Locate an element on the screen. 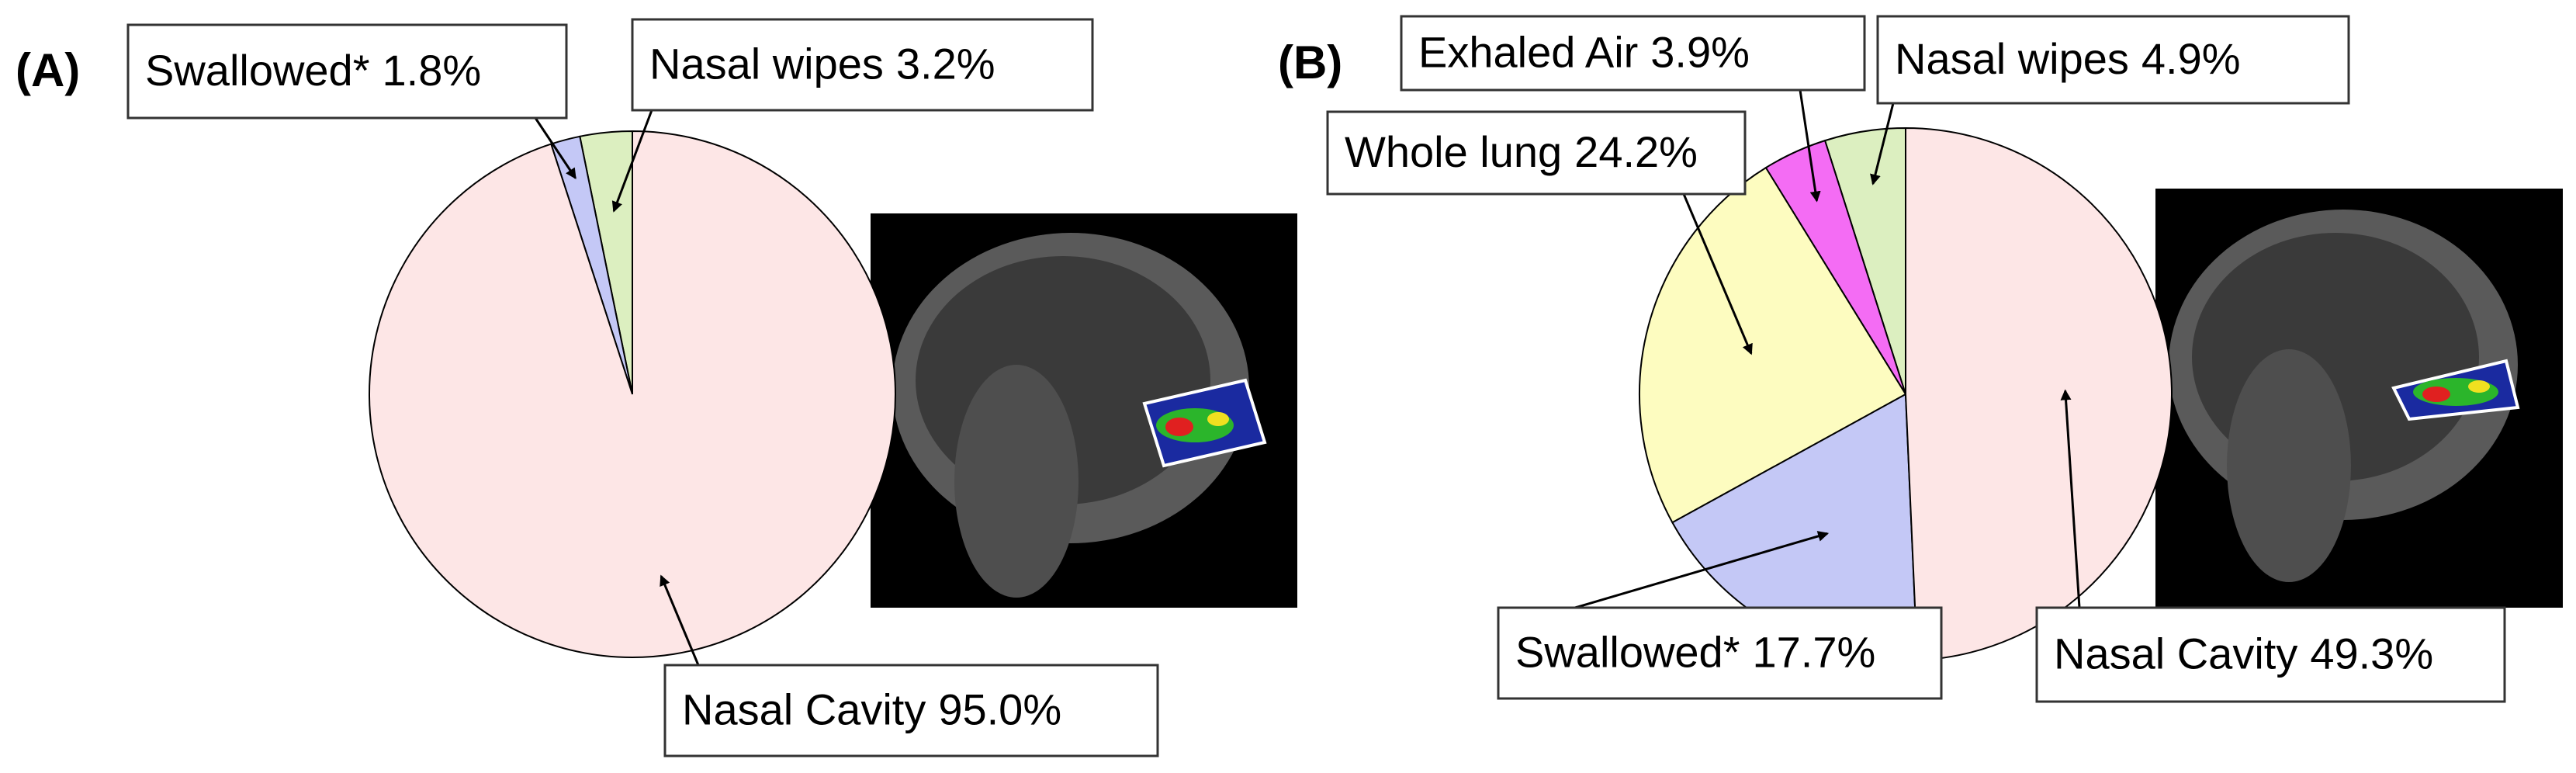 This screenshot has width=2576, height=773. value-label: 4.9% is located at coordinates (2191, 58).